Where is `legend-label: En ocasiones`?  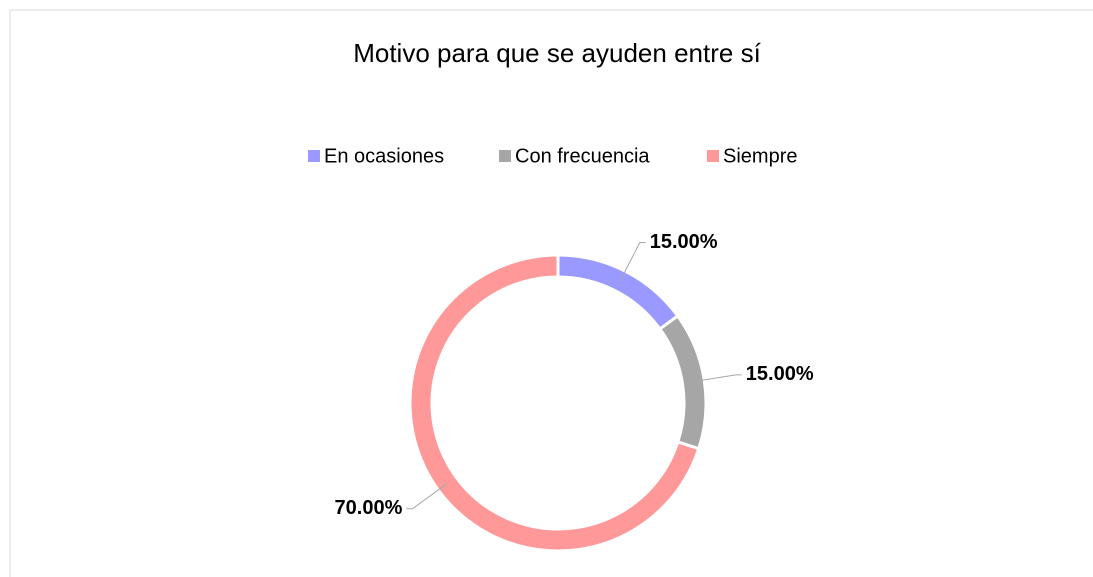 legend-label: En ocasiones is located at coordinates (384, 156).